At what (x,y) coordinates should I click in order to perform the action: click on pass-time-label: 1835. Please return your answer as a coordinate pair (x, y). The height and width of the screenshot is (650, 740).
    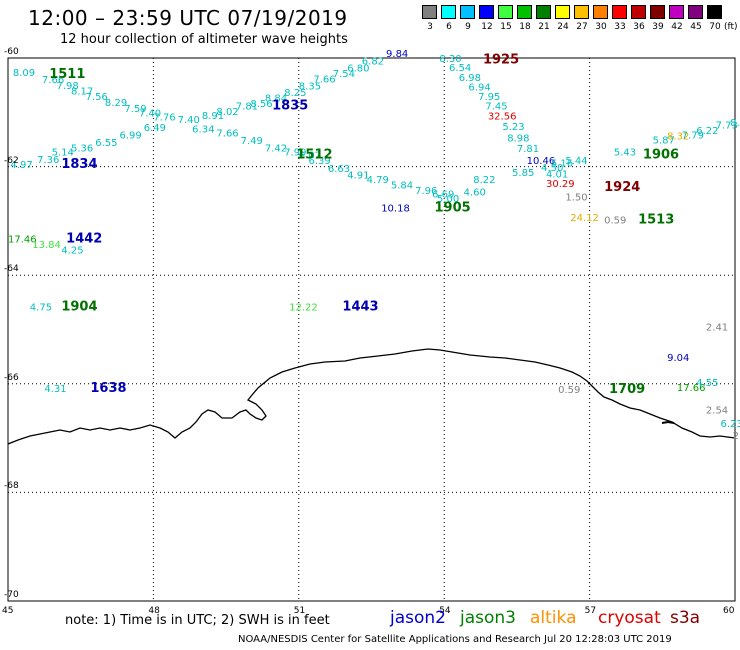
    Looking at the image, I should click on (290, 106).